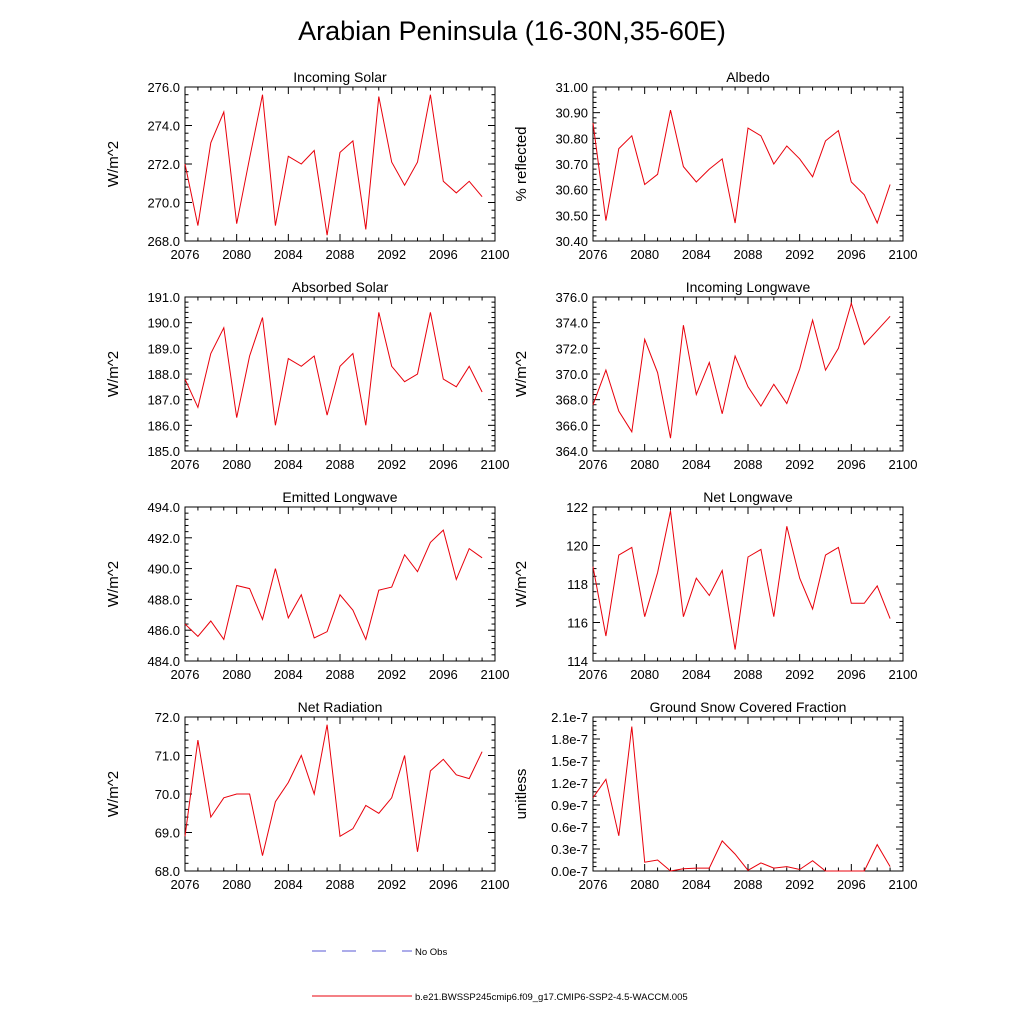  Describe the element at coordinates (431, 952) in the screenshot. I see `legend-no-obs-label: No Obs` at that location.